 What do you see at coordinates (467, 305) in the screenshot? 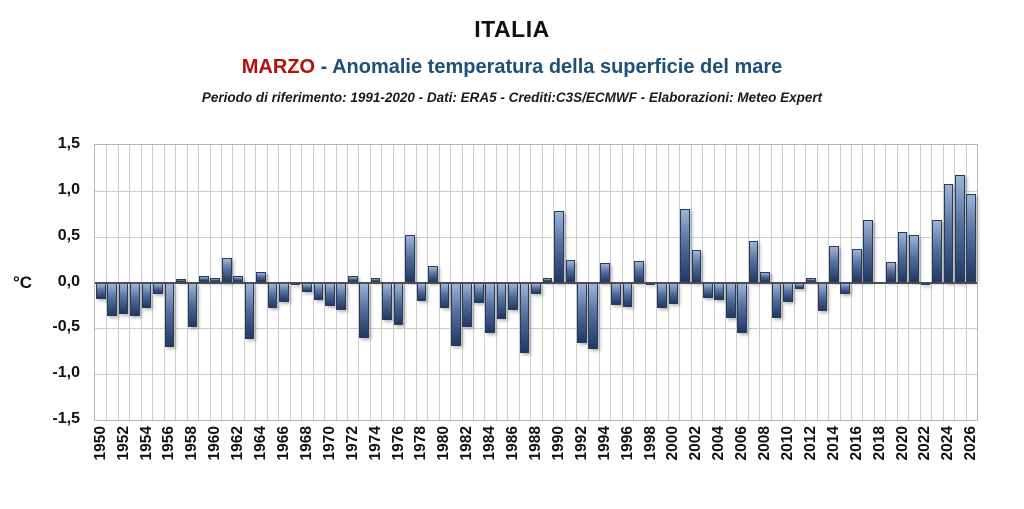
I see `bar-1982` at bounding box center [467, 305].